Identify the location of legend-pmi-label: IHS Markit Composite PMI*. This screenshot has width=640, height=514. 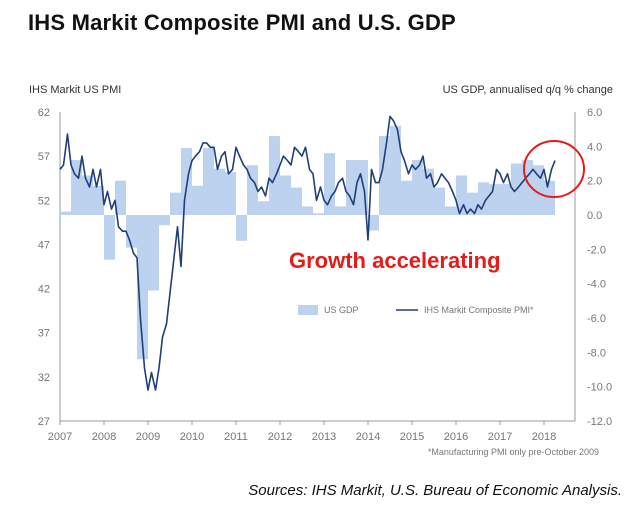
(479, 310).